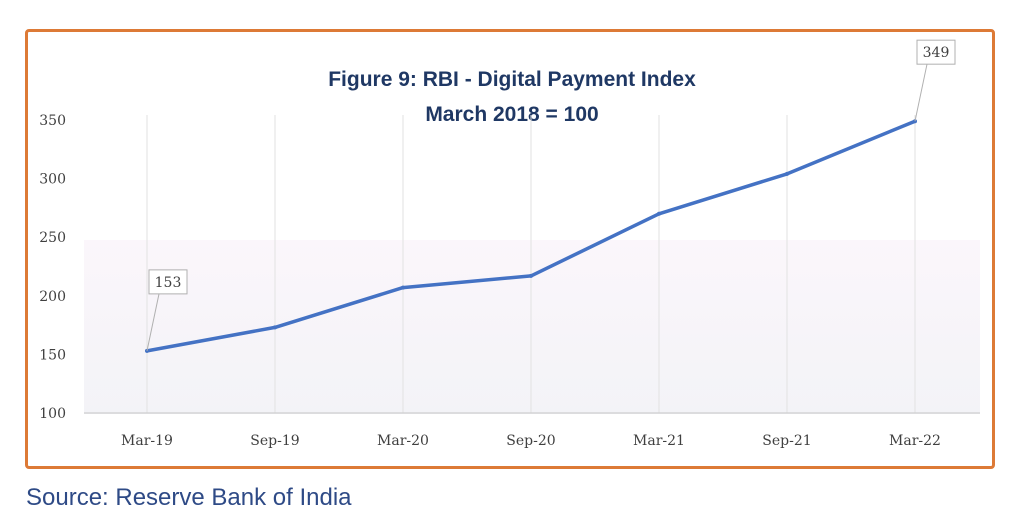  What do you see at coordinates (274, 441) in the screenshot?
I see `x-tick-label: Sep-19` at bounding box center [274, 441].